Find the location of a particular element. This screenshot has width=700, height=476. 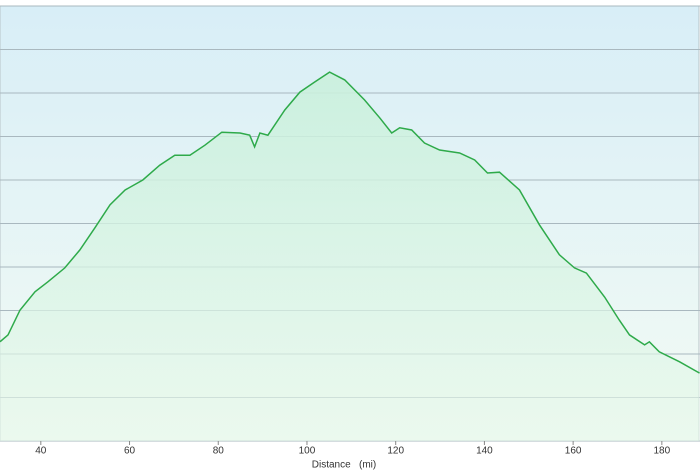

x-tick-label: 40 is located at coordinates (41, 451).